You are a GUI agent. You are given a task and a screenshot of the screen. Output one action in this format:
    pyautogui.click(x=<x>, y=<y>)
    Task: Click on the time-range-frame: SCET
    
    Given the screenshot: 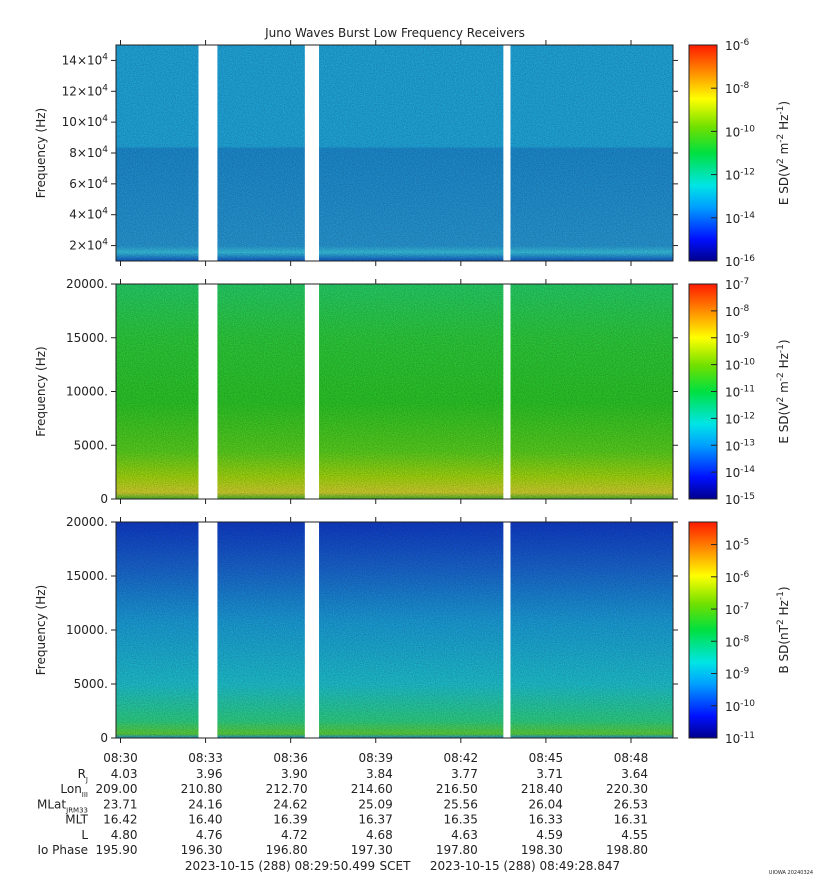 What is the action you would take?
    pyautogui.click(x=396, y=866)
    